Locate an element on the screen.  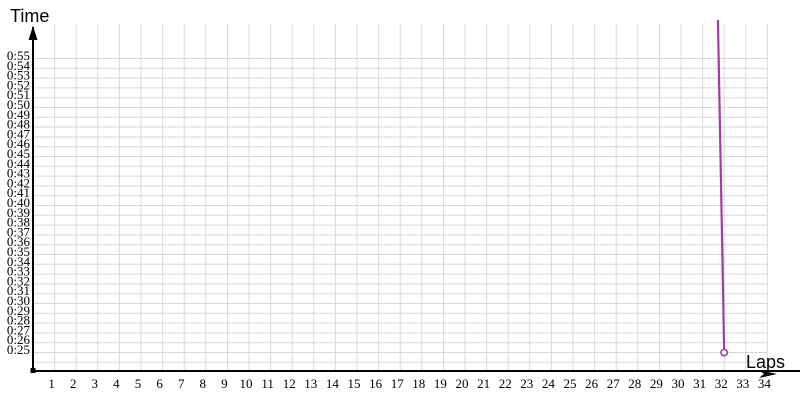
x-tick-label: 3 is located at coordinates (95, 383).